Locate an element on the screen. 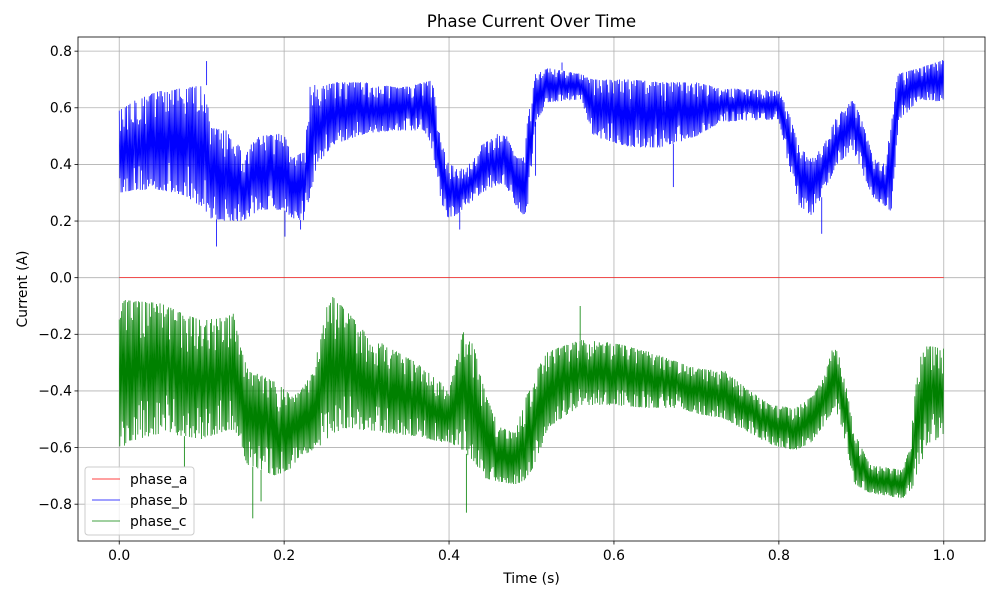 This screenshot has width=1000, height=600. legend-label-phase-c: phase_c is located at coordinates (158, 522).